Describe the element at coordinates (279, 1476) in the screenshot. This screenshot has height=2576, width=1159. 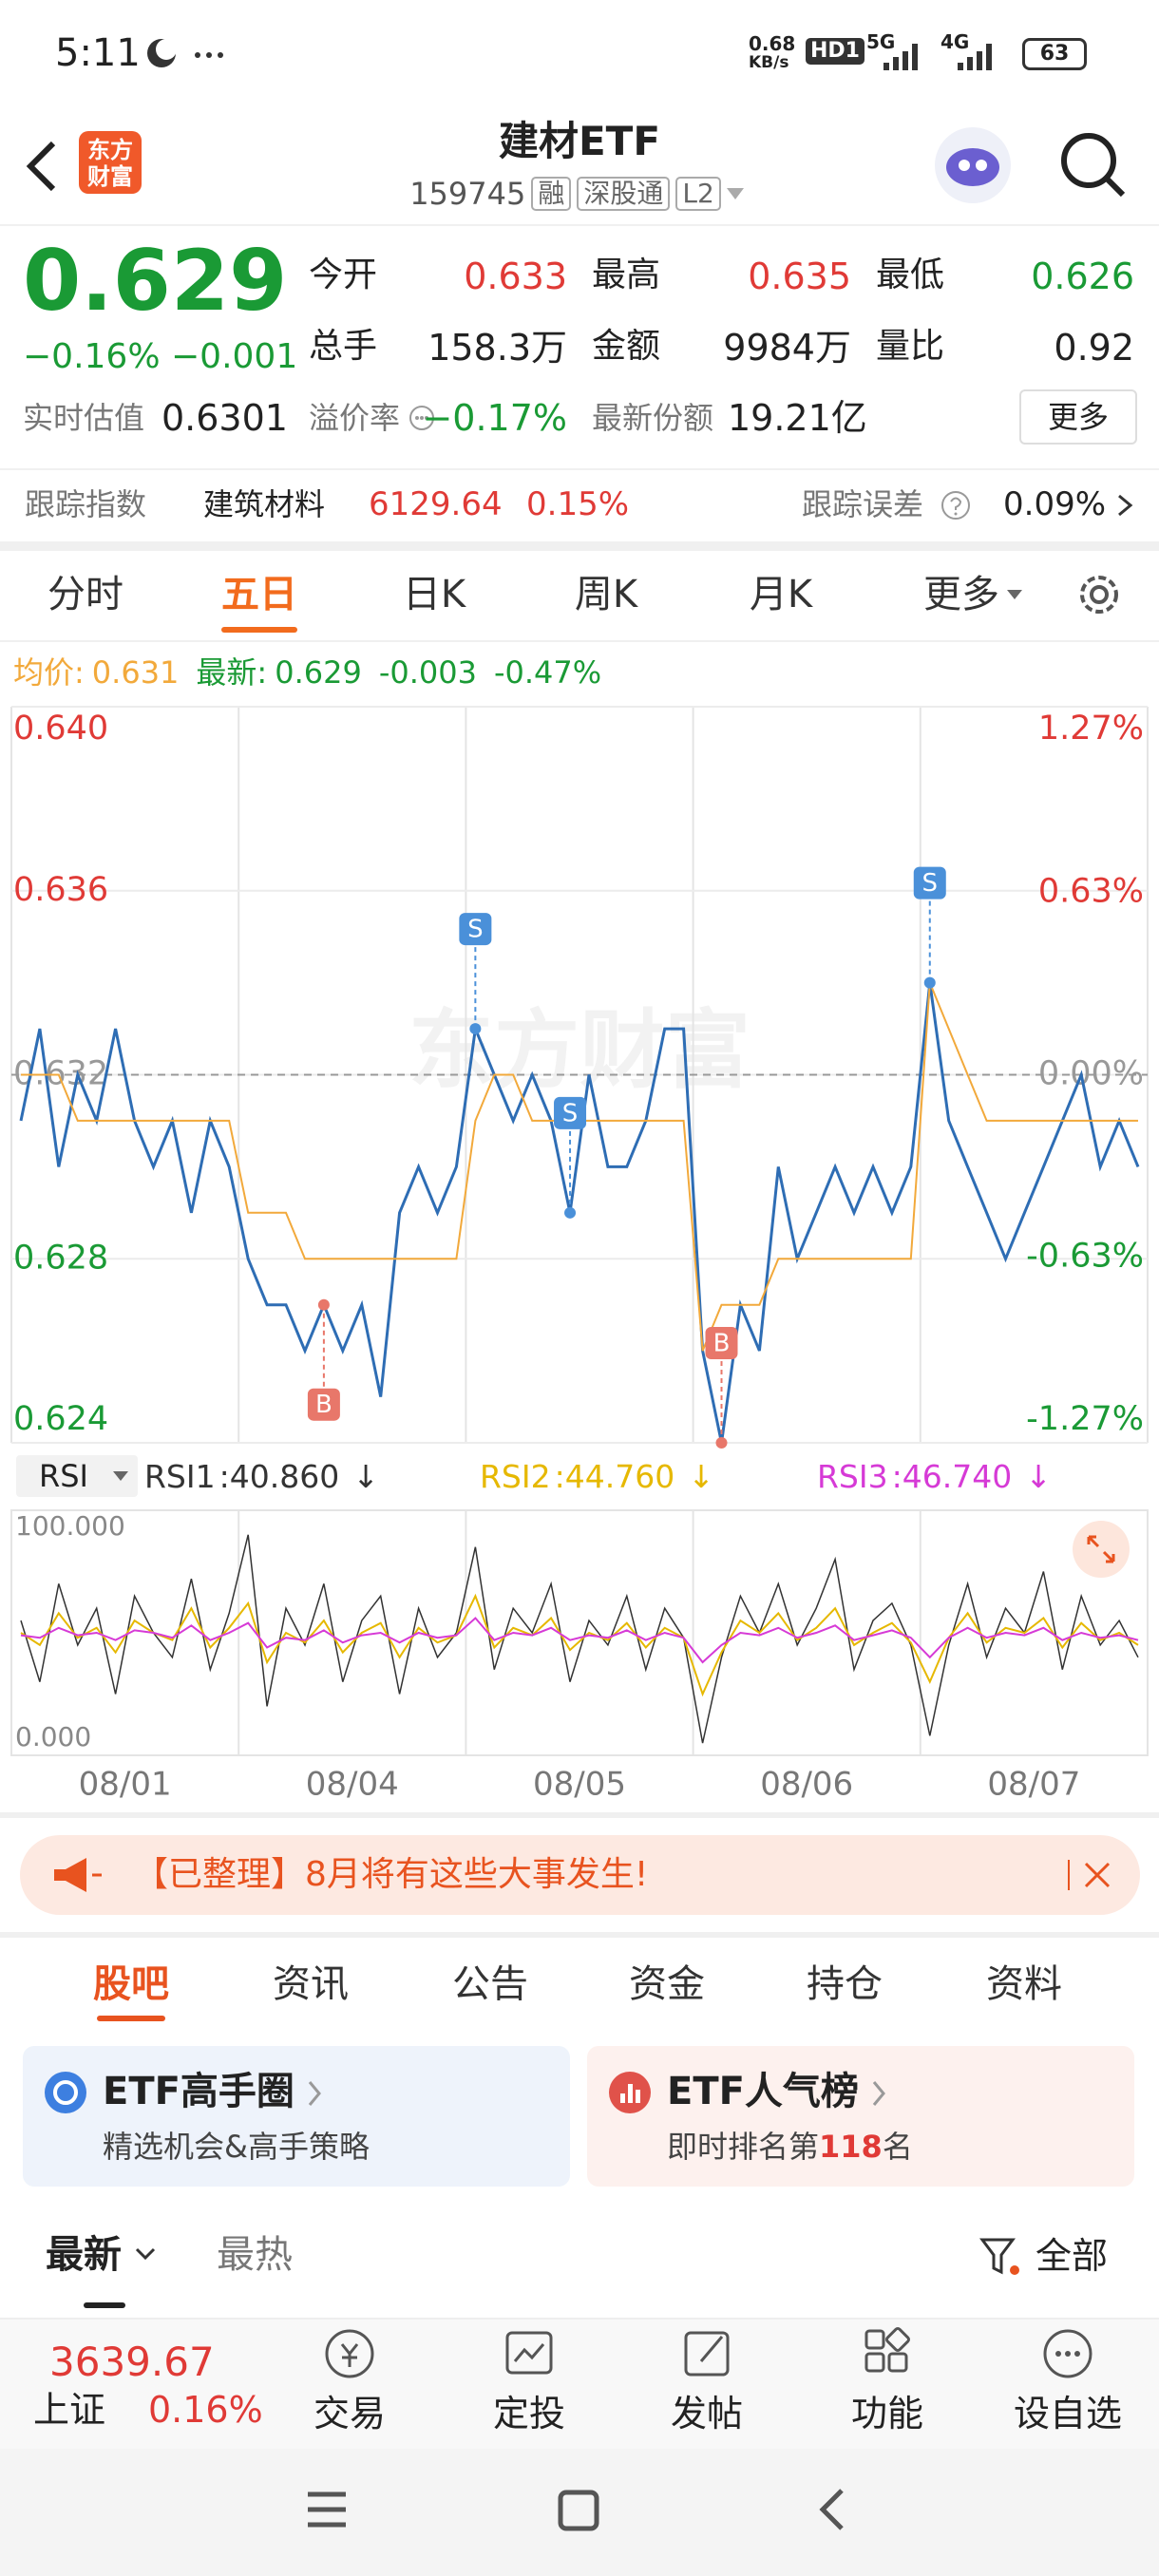
I see `rsi-readout: :40.860` at that location.